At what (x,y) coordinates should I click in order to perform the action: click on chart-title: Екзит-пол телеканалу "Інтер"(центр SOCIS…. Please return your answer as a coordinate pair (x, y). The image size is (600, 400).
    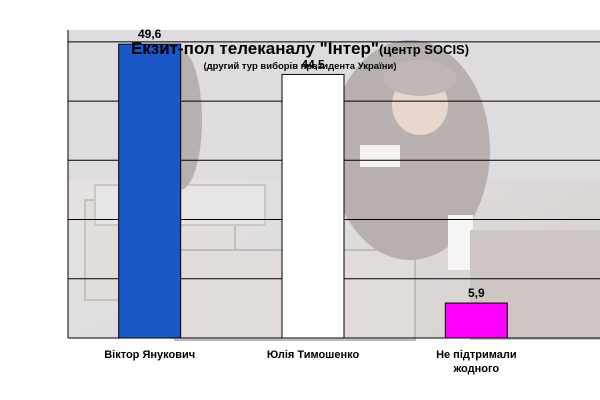
    Looking at the image, I should click on (300, 48).